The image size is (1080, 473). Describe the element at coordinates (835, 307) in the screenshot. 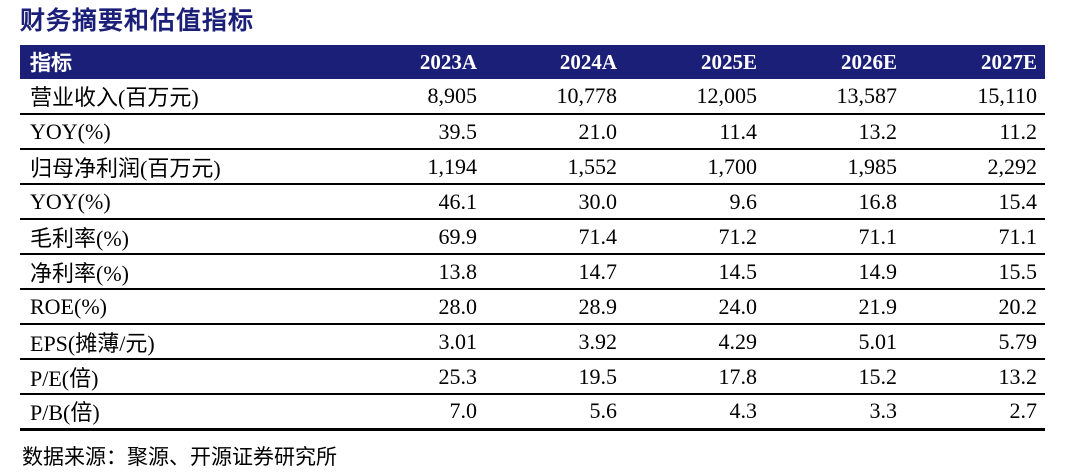

I see `metric-value: 21.9` at that location.